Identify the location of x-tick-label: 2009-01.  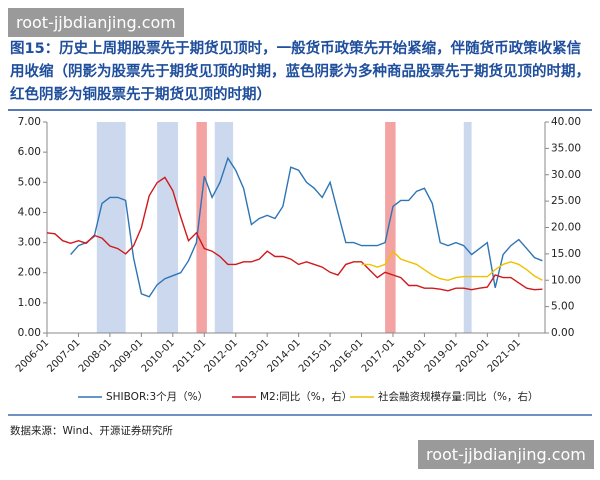
(126, 355).